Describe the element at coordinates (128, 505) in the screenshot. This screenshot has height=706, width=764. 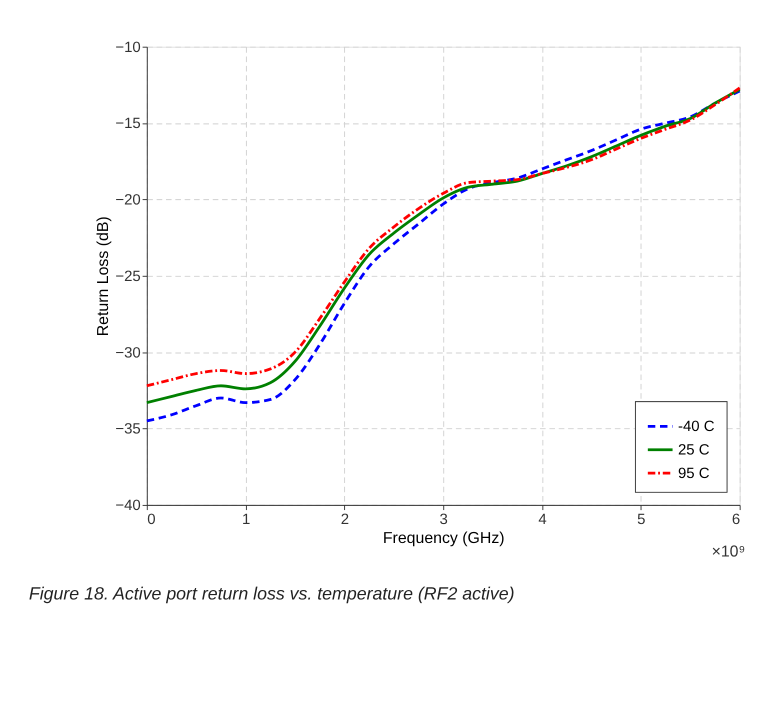
I see `y-tick-label: −40` at that location.